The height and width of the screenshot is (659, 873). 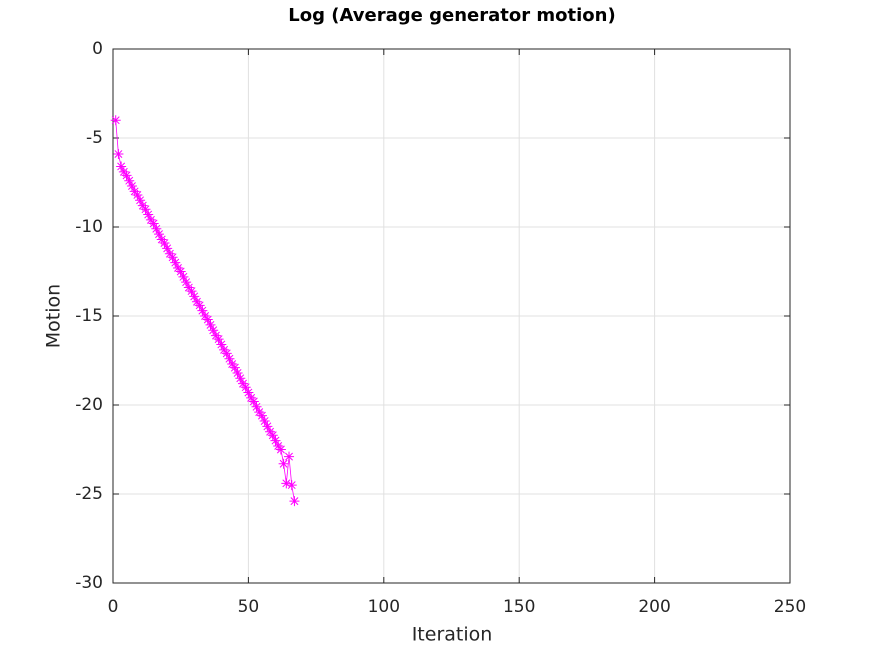 I want to click on y-tick-label: -30, so click(x=89, y=583).